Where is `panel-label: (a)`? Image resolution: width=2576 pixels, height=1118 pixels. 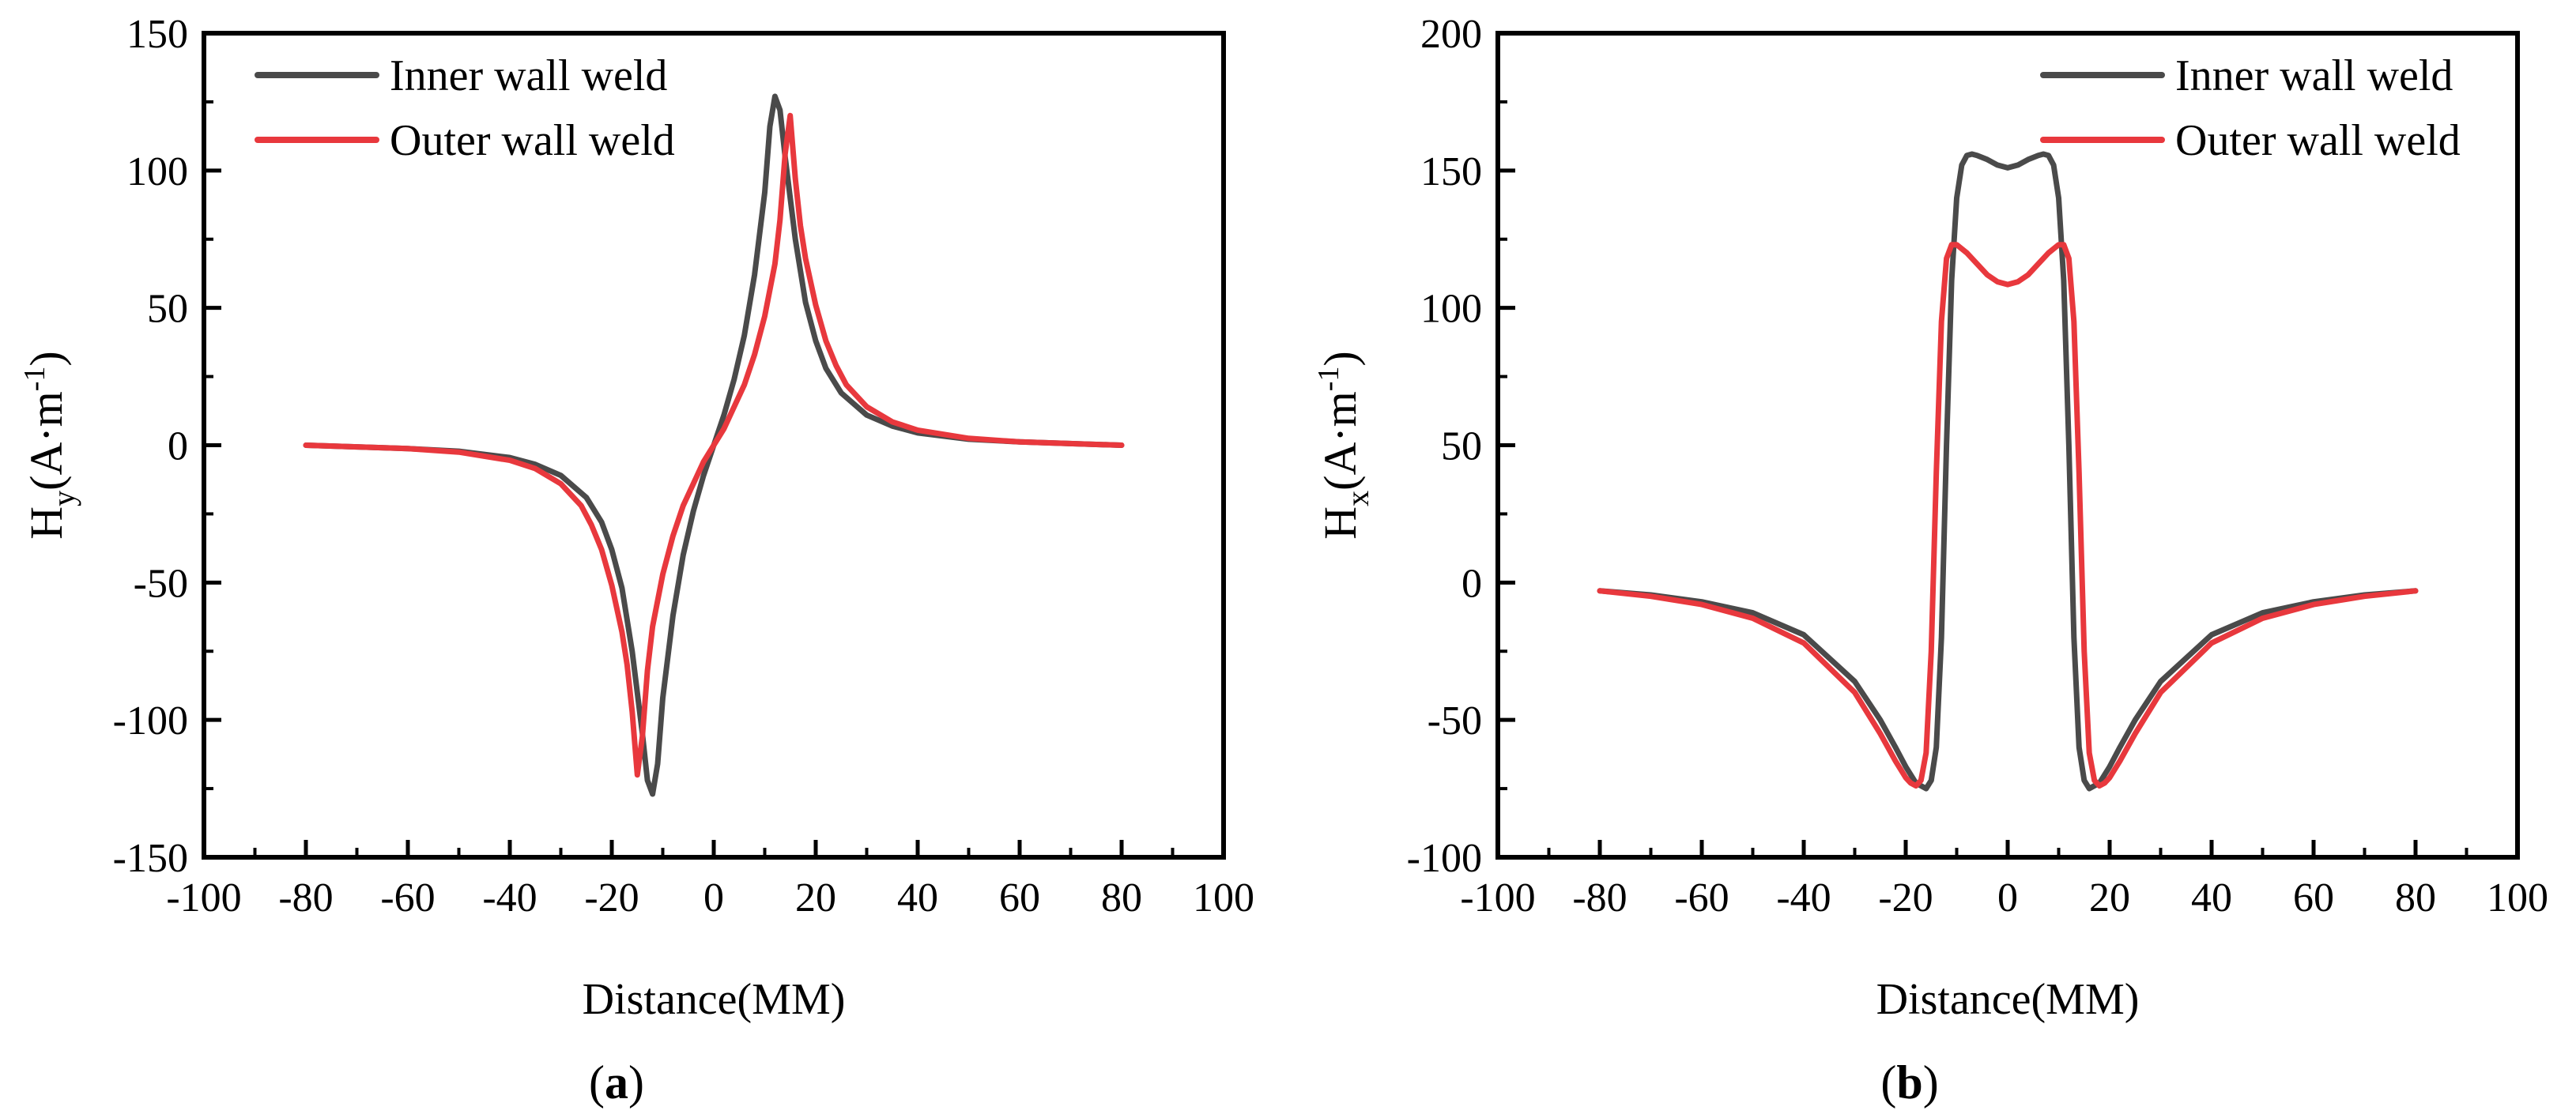 panel-label: (a) is located at coordinates (616, 1082).